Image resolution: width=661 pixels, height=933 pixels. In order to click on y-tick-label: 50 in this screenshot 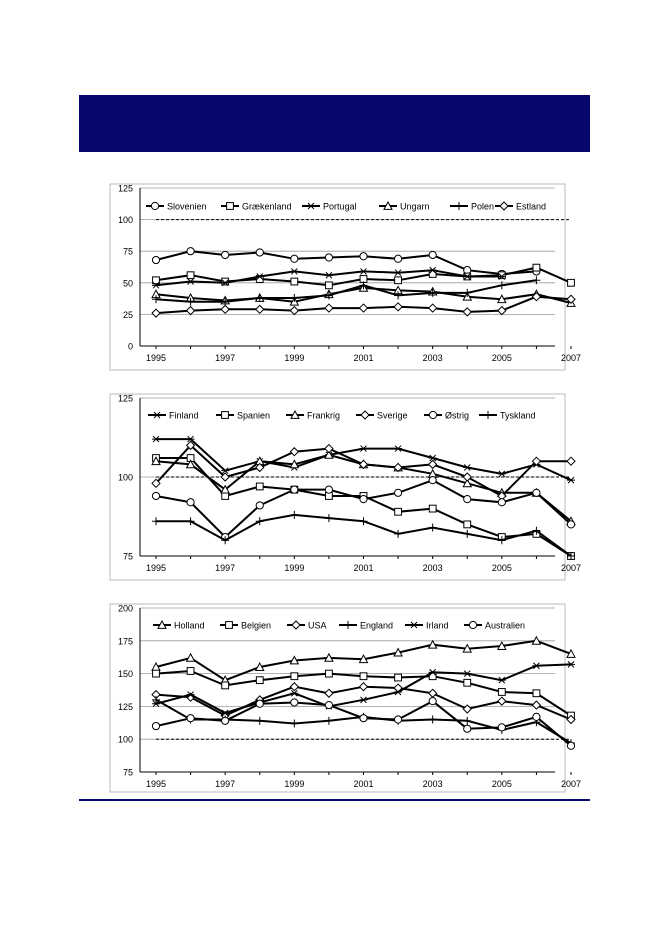, I will do `click(128, 283)`.